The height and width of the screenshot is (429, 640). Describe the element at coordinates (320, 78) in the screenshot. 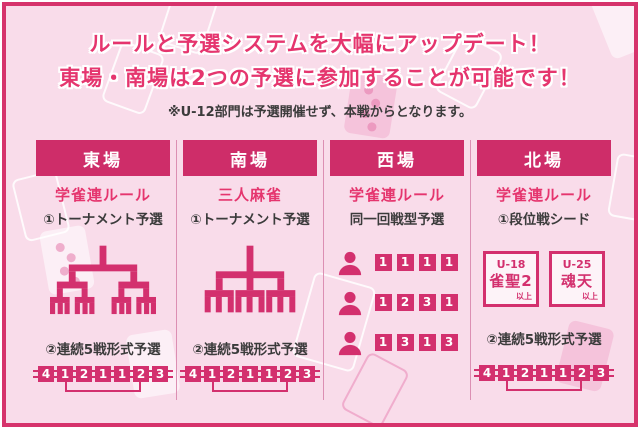

I see `title-line-2: 東場・南場は2つの予選に参加することが可能です！` at that location.